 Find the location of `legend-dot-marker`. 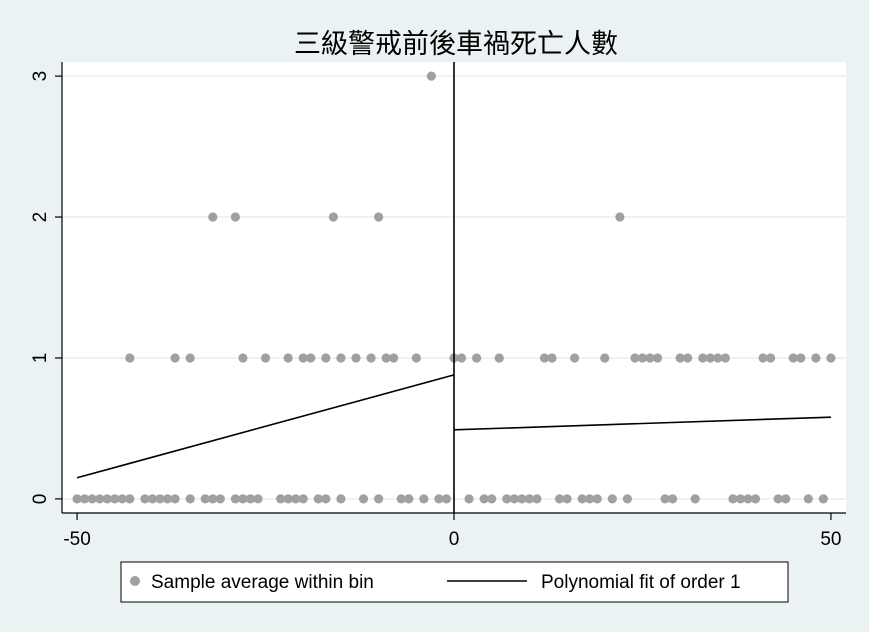

legend-dot-marker is located at coordinates (135, 581).